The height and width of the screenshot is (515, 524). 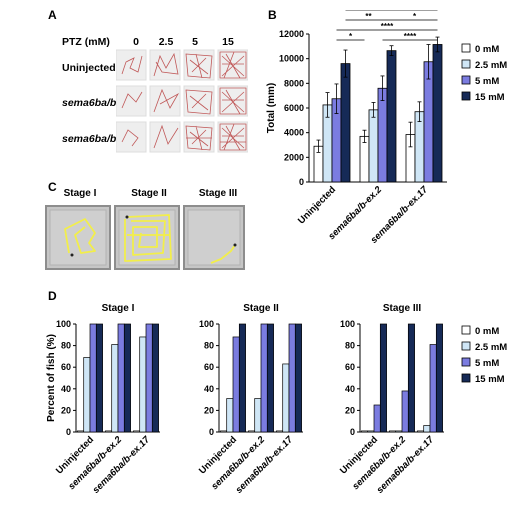 What do you see at coordinates (52, 15) in the screenshot?
I see `panel-label-a: A` at bounding box center [52, 15].